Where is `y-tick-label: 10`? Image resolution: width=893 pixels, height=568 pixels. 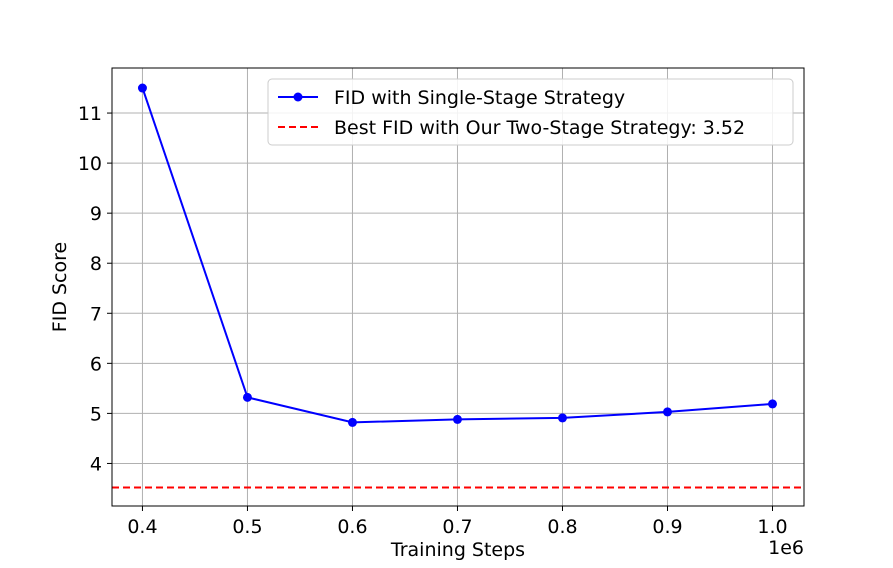
y-tick-label: 10 is located at coordinates (90, 164).